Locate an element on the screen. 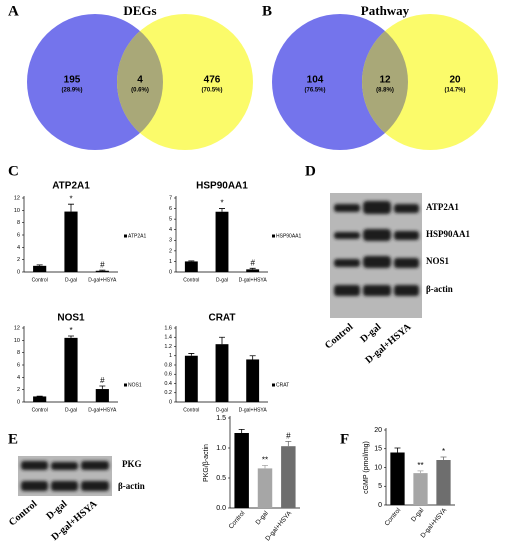 The width and height of the screenshot is (505, 550). venn-title: Pathway is located at coordinates (385, 10).